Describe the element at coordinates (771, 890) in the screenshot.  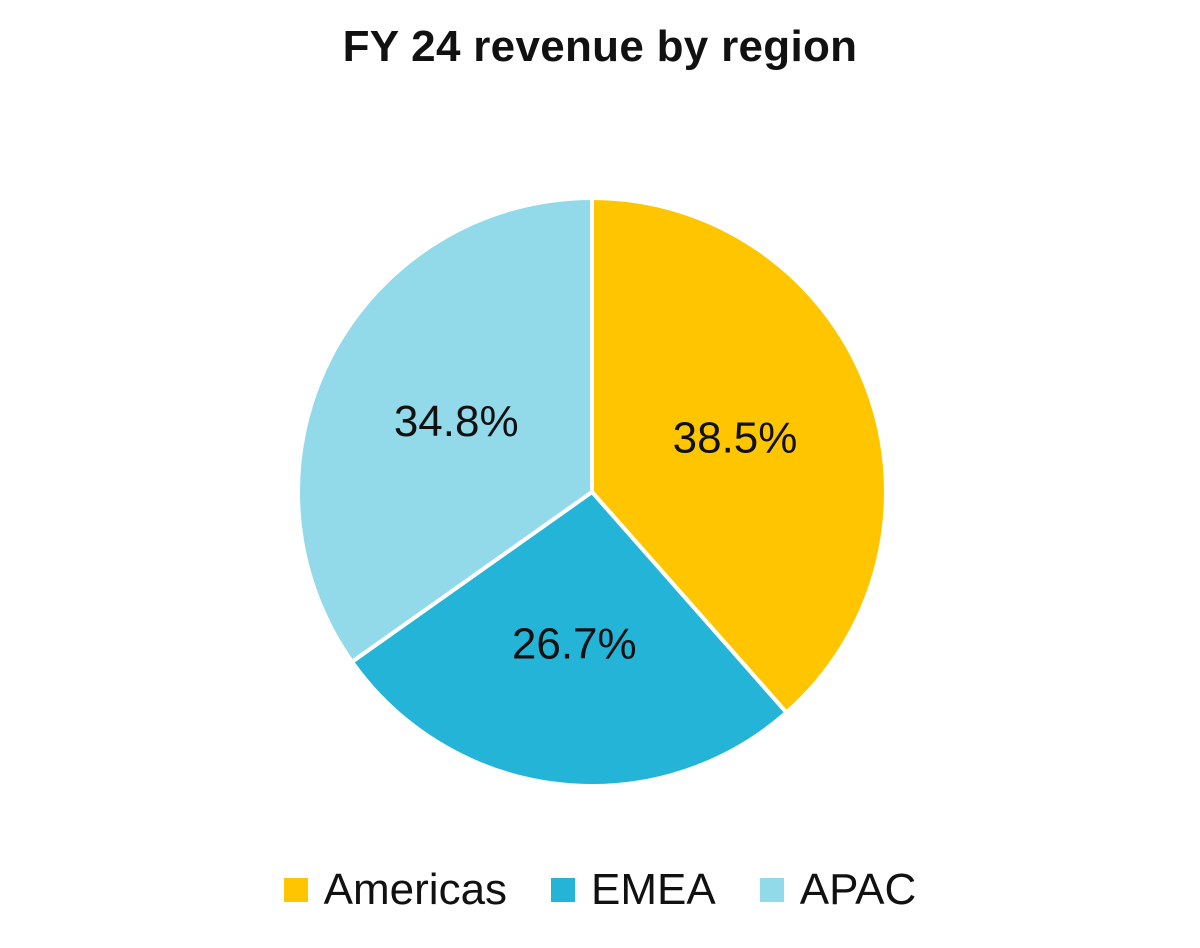
I see `legend-swatch-apac` at that location.